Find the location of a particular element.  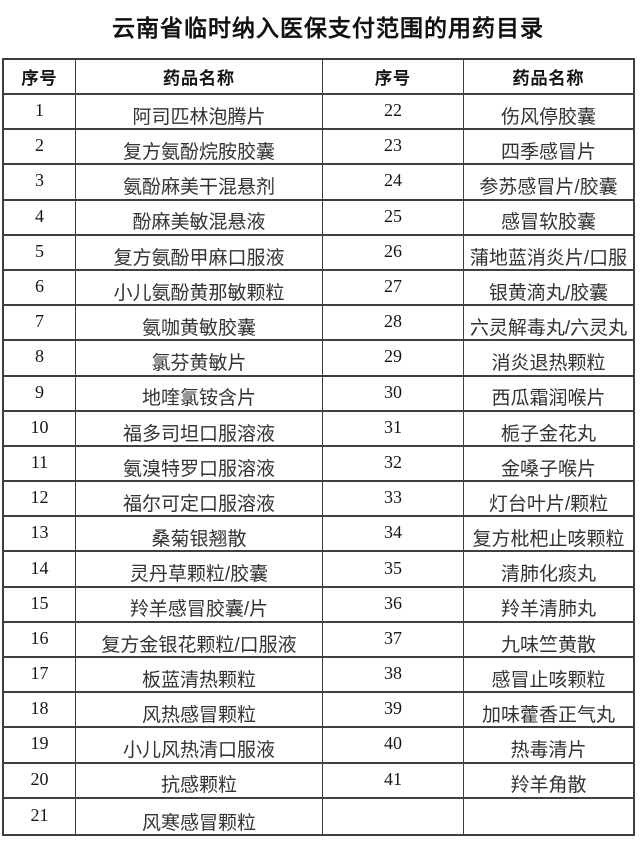

drug-name-cell: 参苏感冒片/胶囊 is located at coordinates (548, 183).